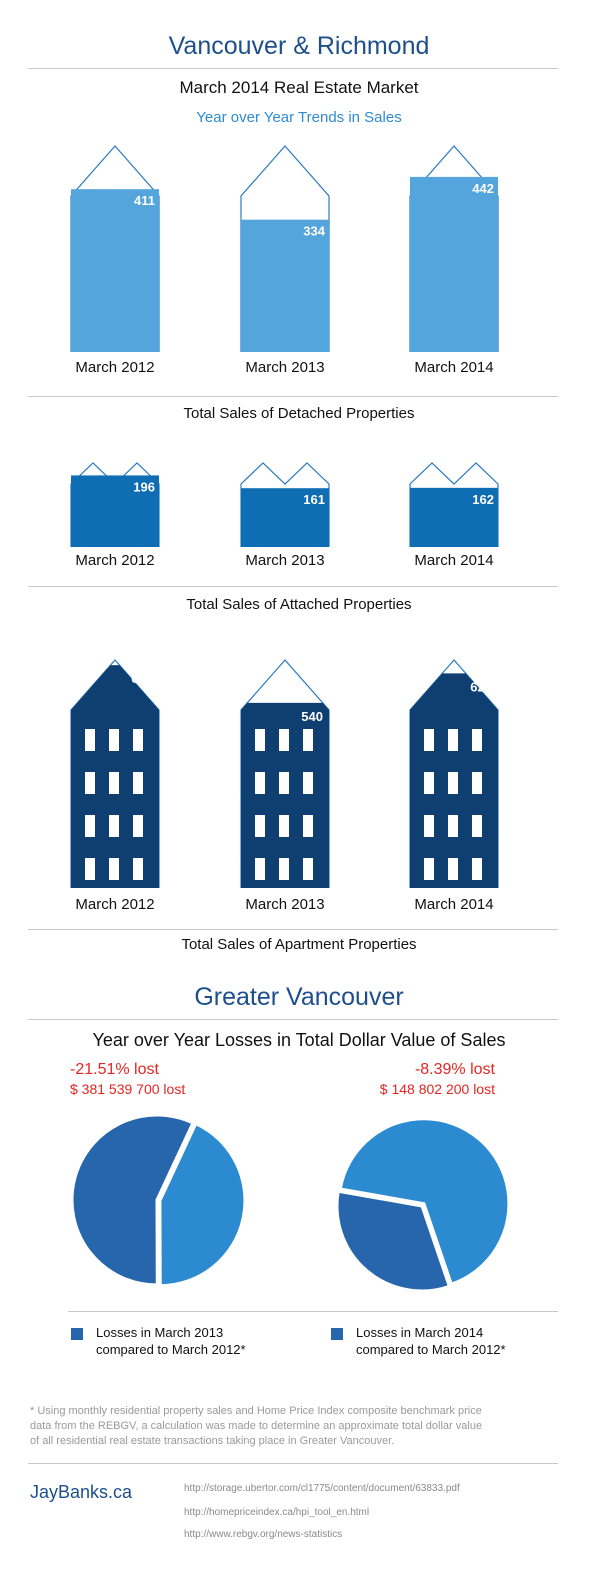  I want to click on page-subtitle: March 2014 Real Estate Market, so click(299, 87).